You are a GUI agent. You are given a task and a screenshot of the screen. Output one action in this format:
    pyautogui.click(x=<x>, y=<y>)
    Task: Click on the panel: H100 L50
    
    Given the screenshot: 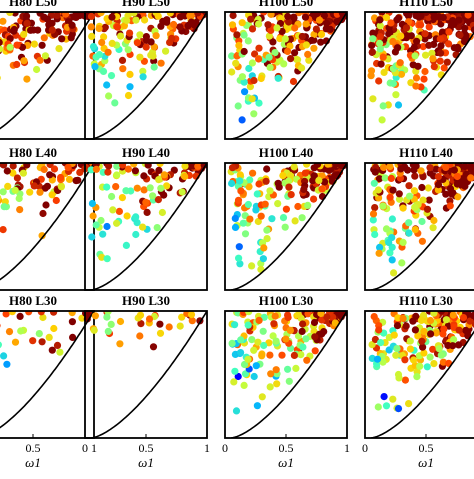 What is the action you would take?
    pyautogui.click(x=287, y=69)
    